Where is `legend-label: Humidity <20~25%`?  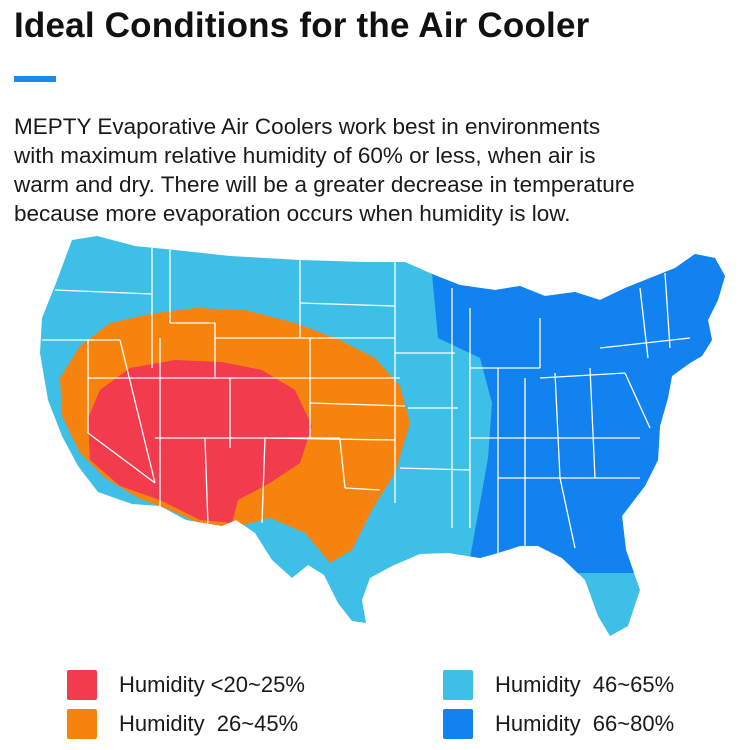
legend-label: Humidity <20~25% is located at coordinates (212, 684).